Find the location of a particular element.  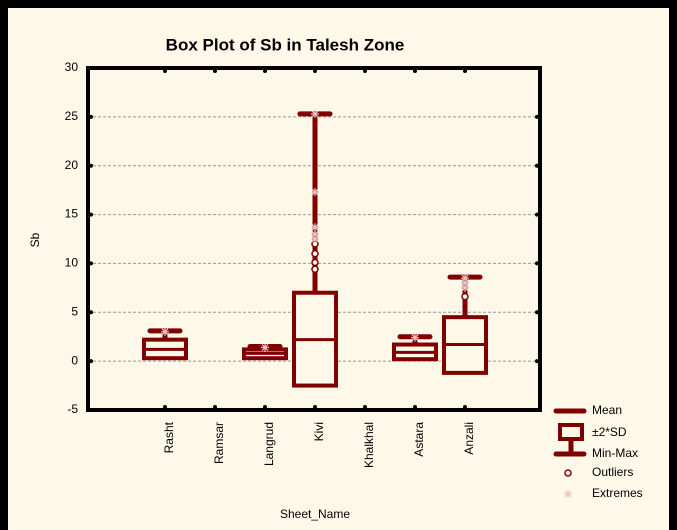

x-tick-label: Kivi is located at coordinates (319, 431).